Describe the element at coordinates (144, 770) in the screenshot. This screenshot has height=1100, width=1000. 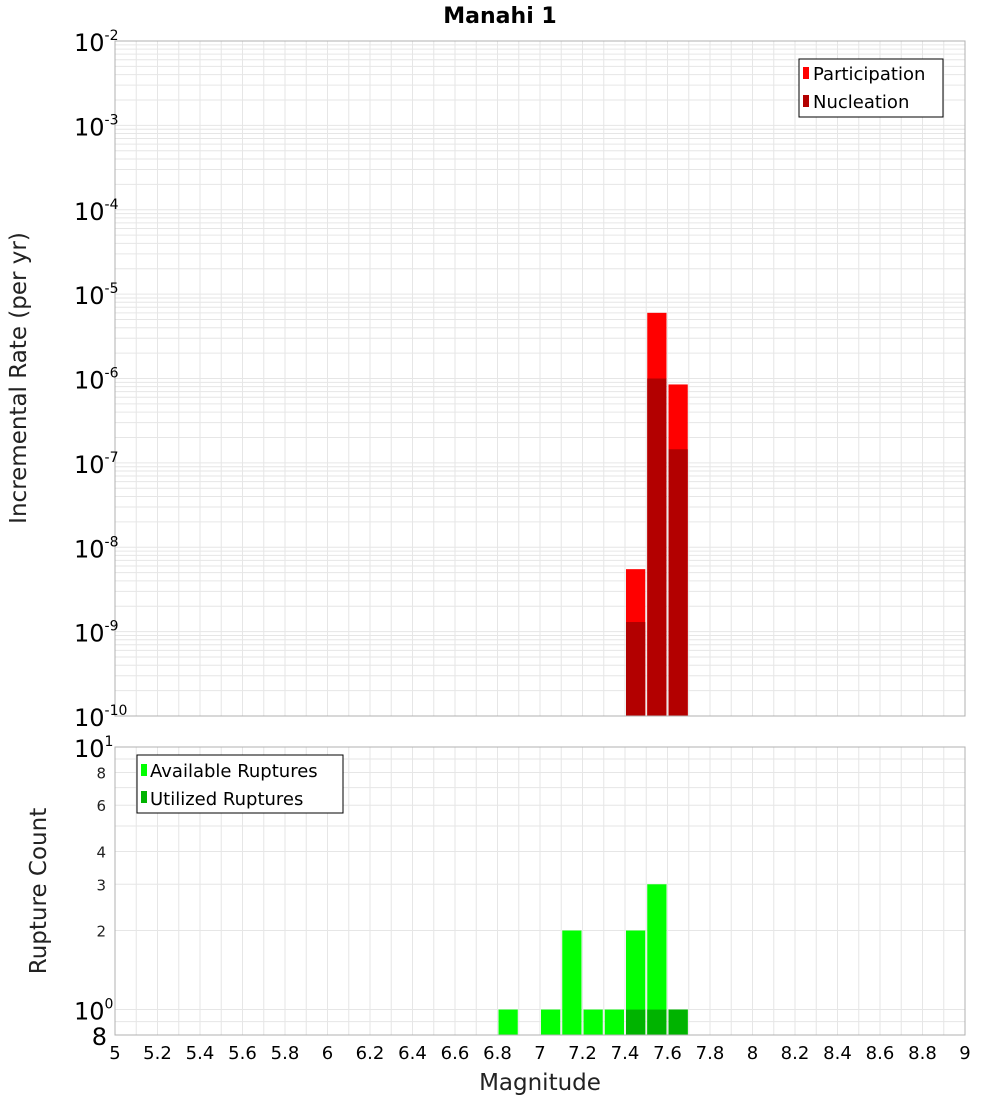
I see `available-swatch` at that location.